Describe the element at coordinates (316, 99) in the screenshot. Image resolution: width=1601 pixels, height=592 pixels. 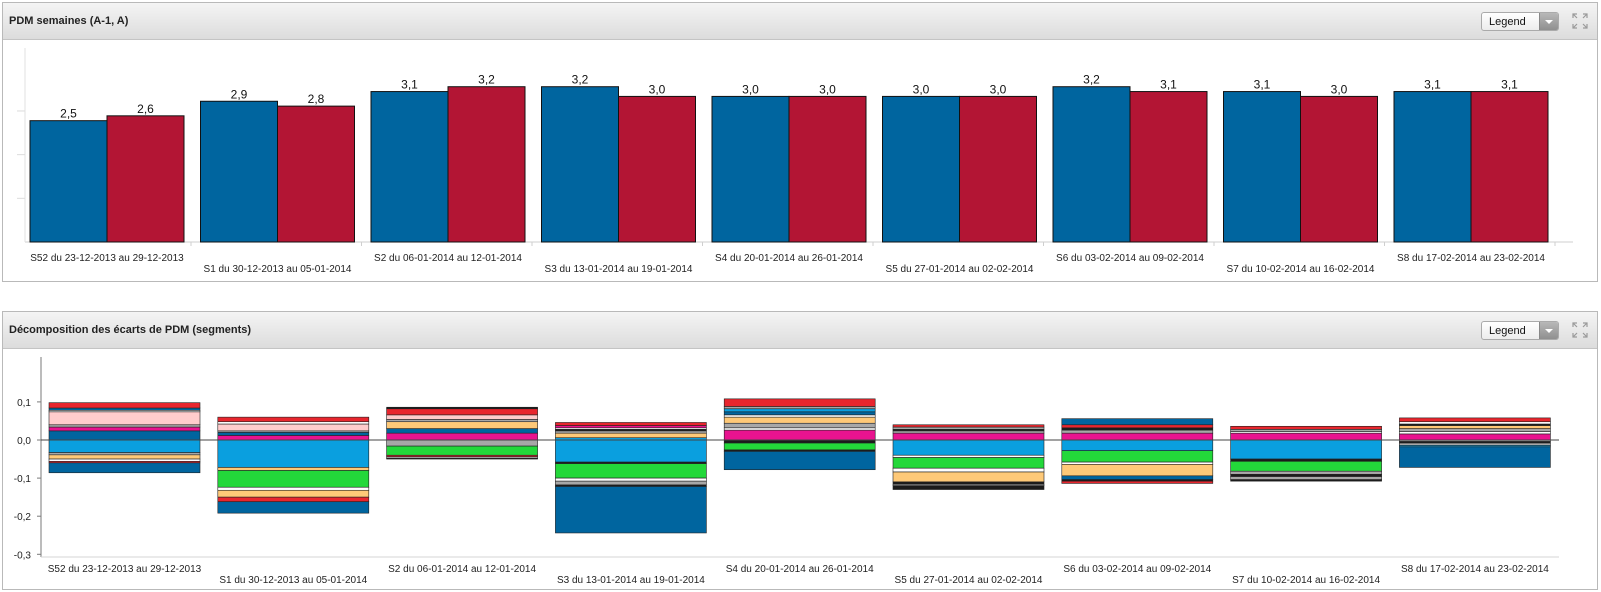
I see `data-label: 2,8` at that location.